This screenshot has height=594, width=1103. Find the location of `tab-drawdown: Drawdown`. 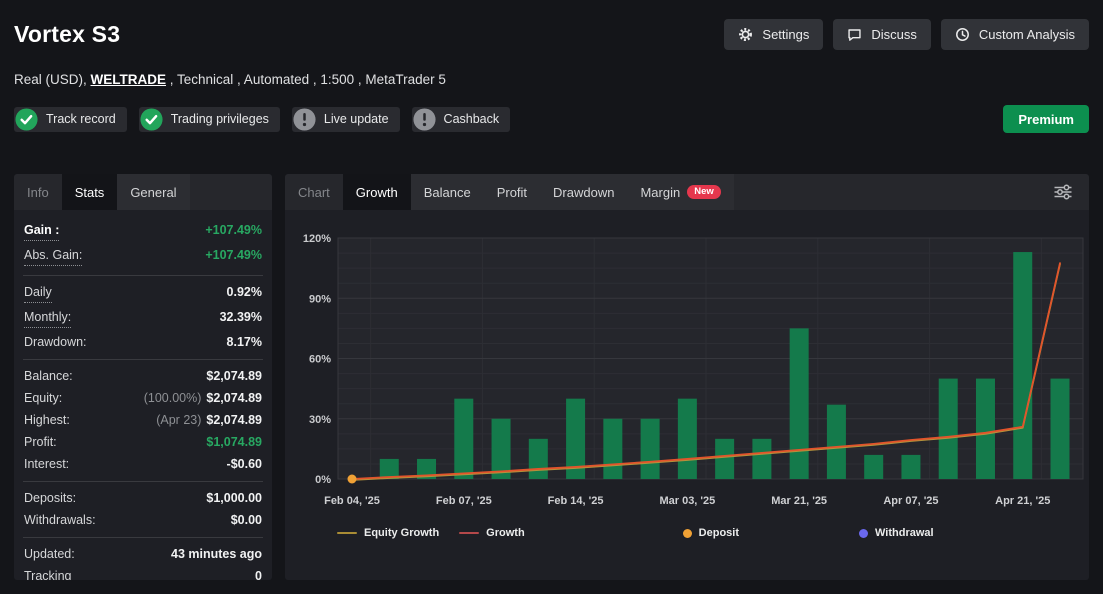

tab-drawdown: Drawdown is located at coordinates (584, 192).